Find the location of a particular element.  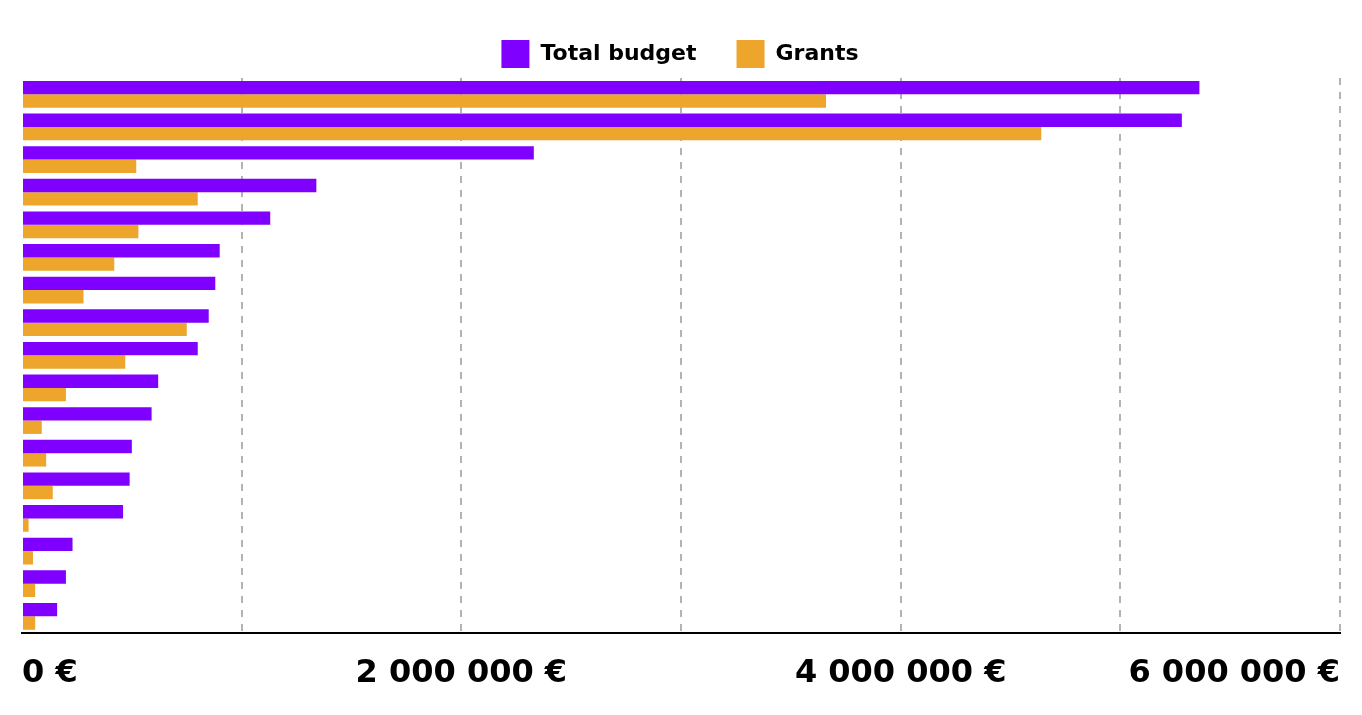

legend-label: Total budget is located at coordinates (619, 52).